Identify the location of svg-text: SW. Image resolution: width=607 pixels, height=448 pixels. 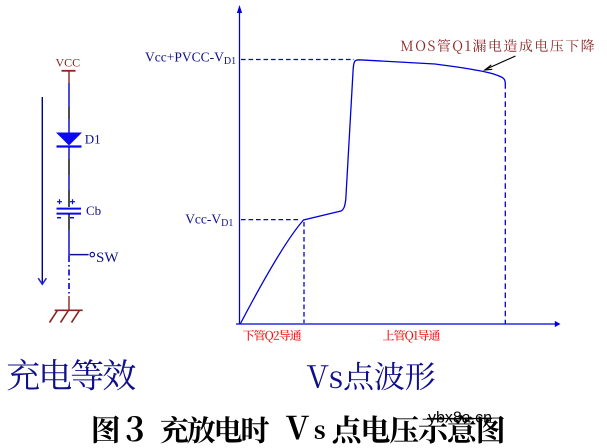
(107, 258).